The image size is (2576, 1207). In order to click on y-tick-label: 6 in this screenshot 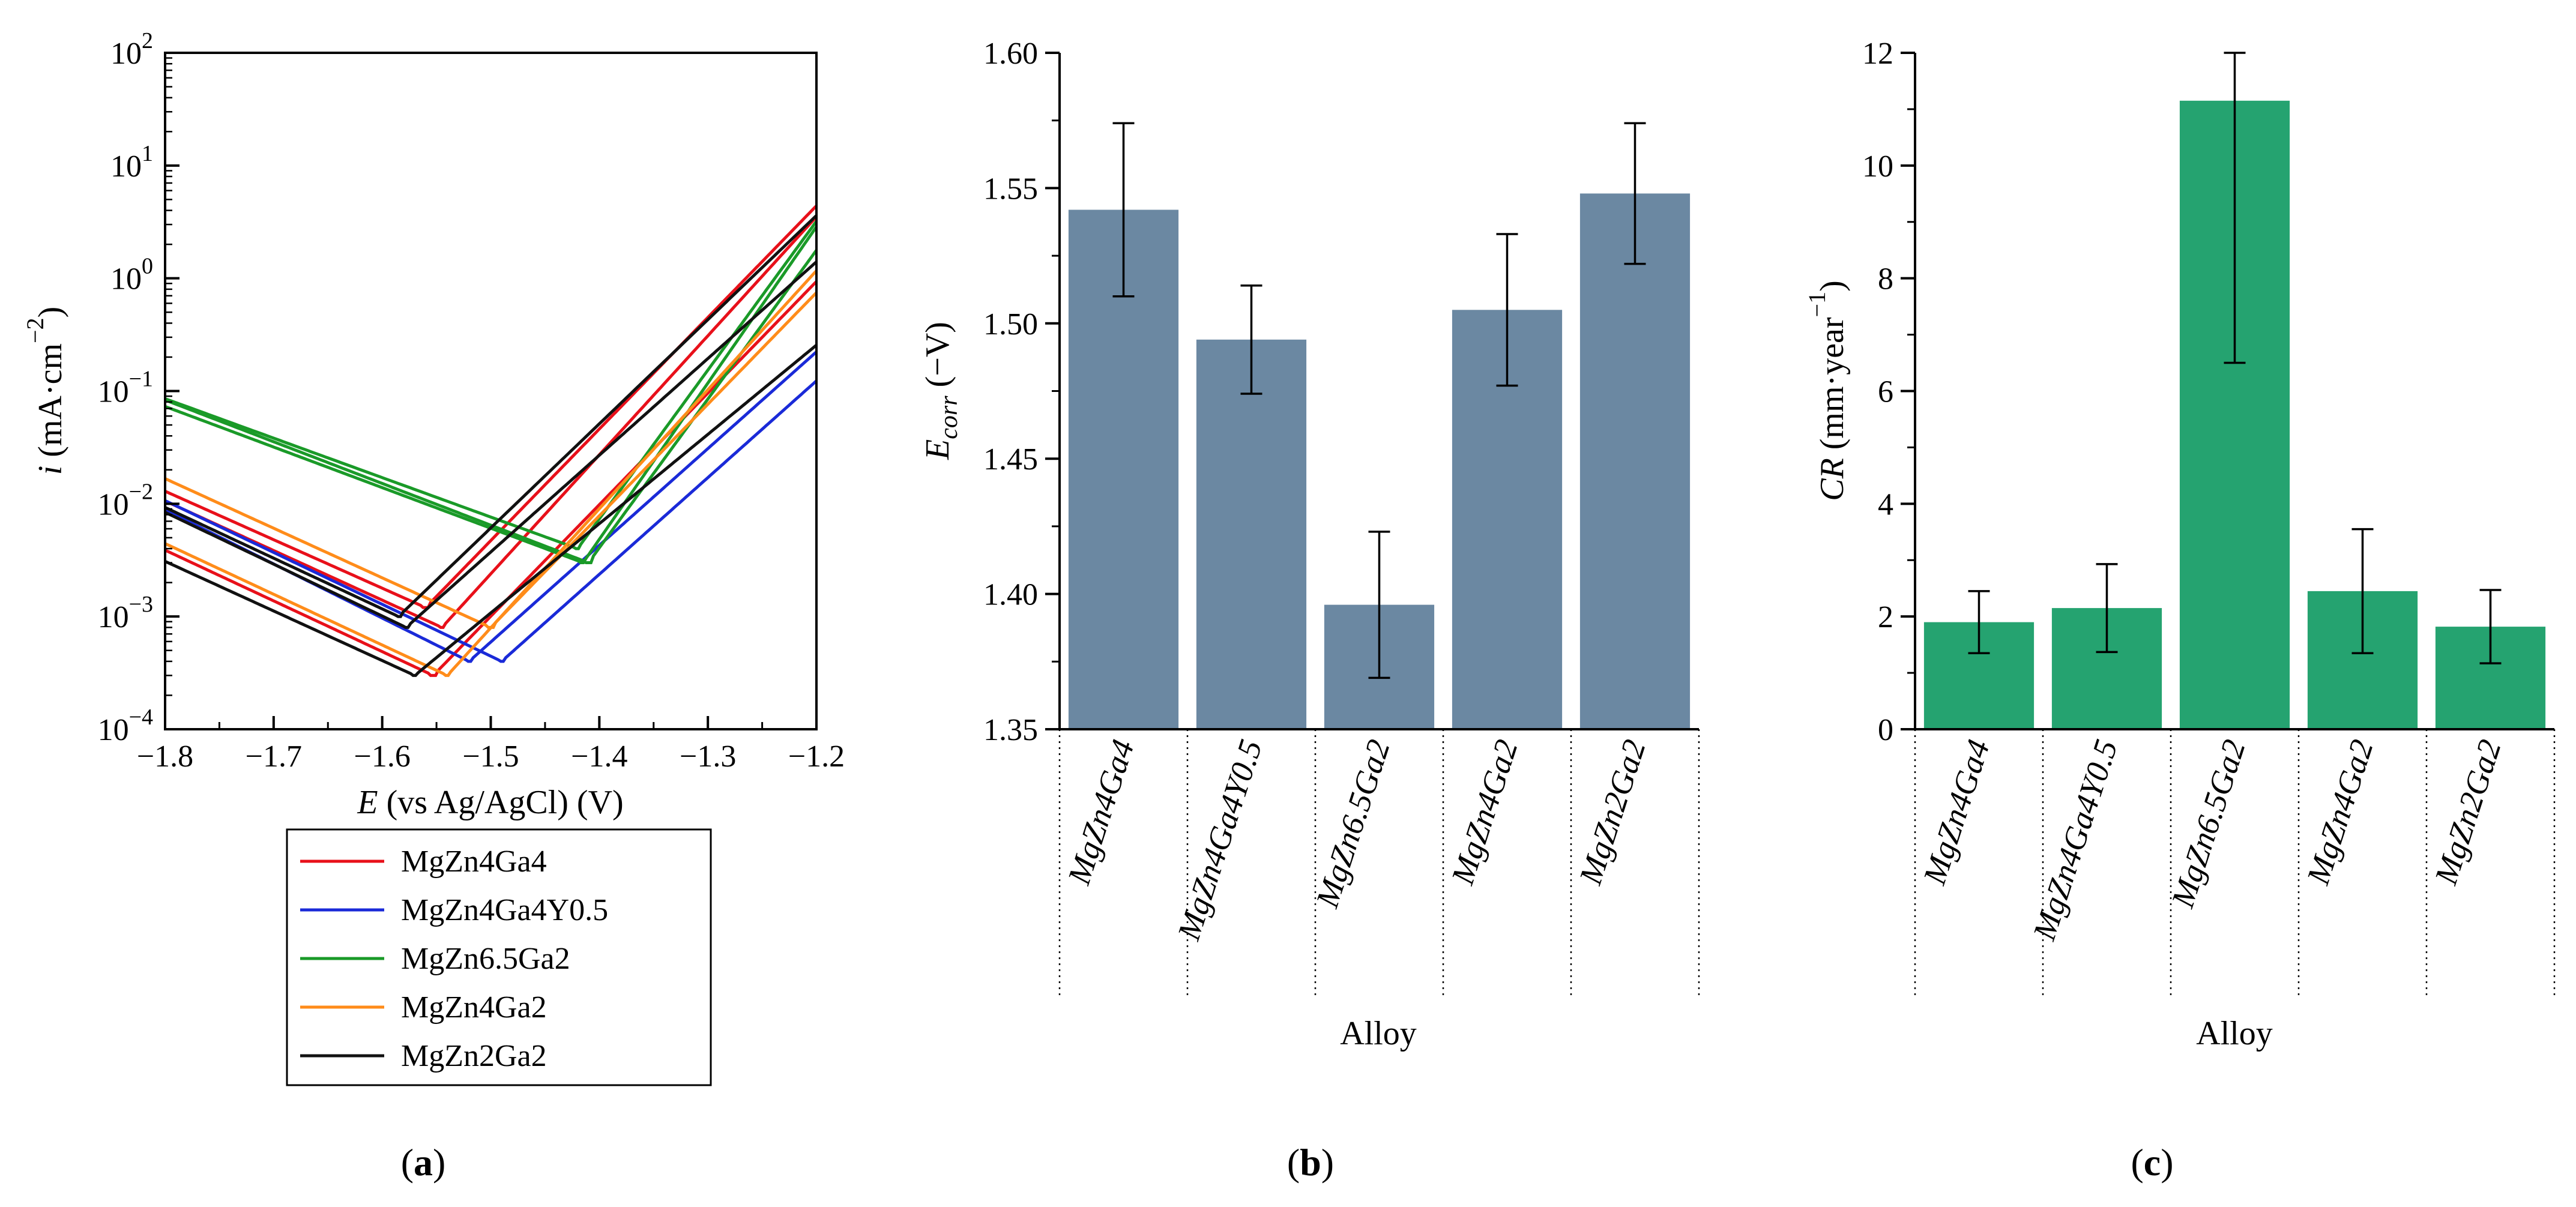, I will do `click(1885, 392)`.